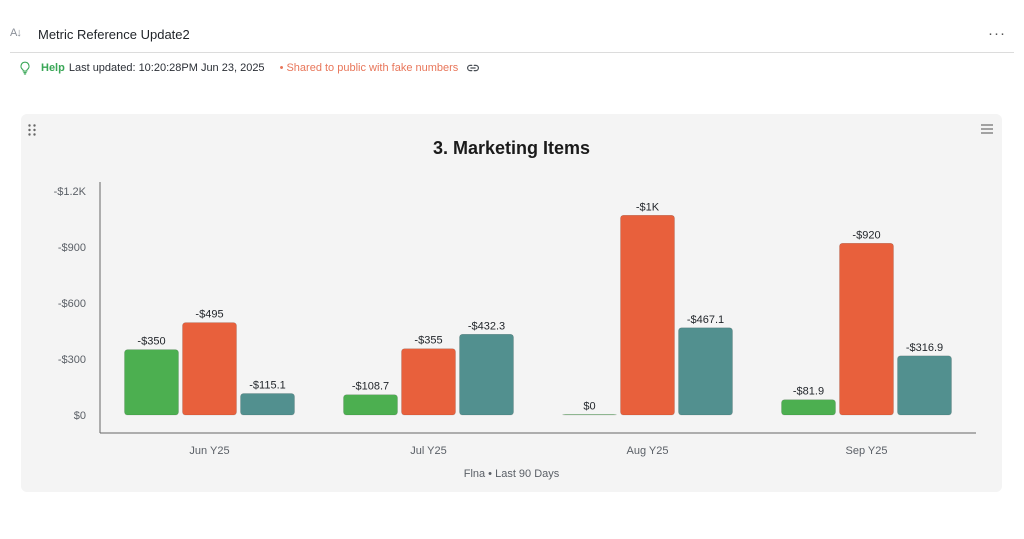 This screenshot has height=539, width=1024. I want to click on data-label: -$355, so click(428, 341).